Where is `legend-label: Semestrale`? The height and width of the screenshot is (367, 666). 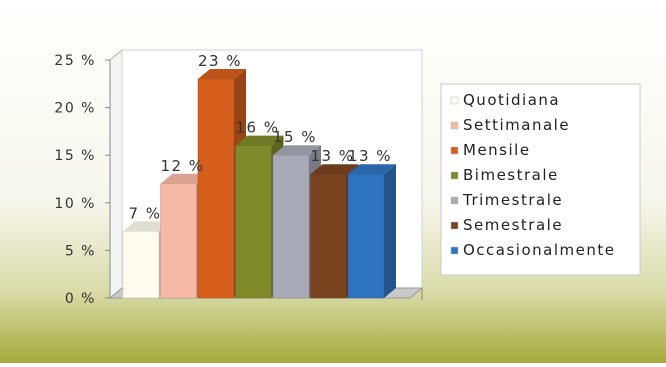
legend-label: Semestrale is located at coordinates (513, 225).